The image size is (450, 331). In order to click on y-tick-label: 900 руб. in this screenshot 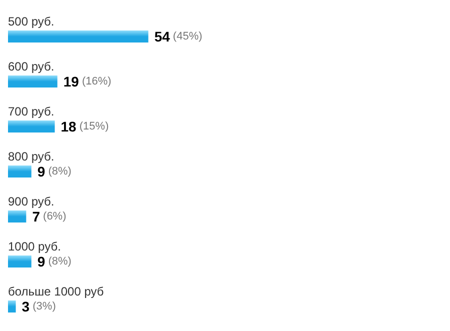, I will do `click(31, 201)`.